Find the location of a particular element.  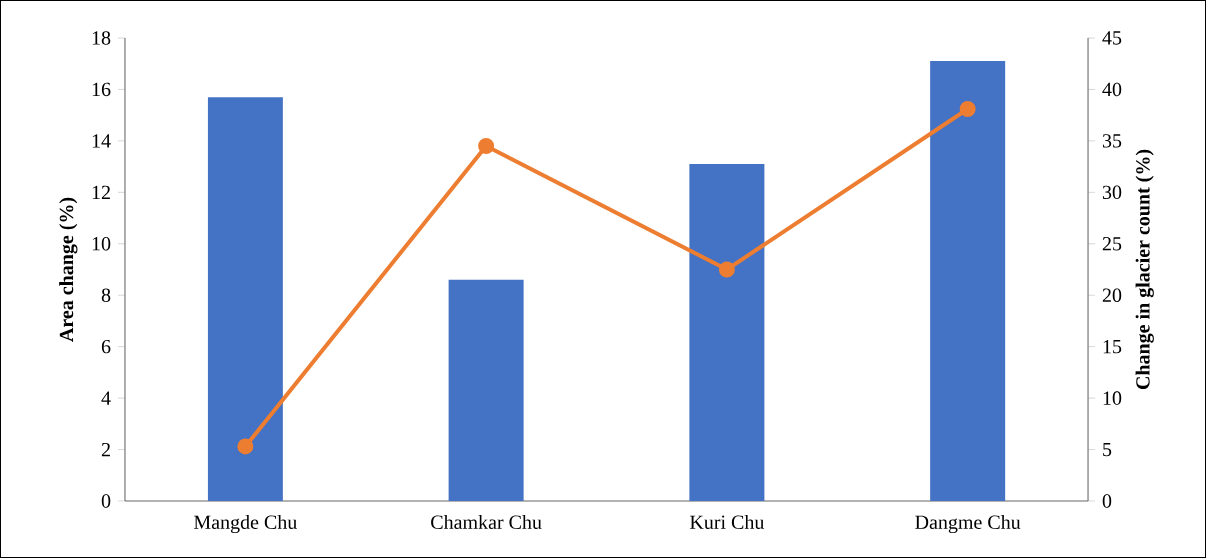

y-tick-label: 12 is located at coordinates (101, 192).